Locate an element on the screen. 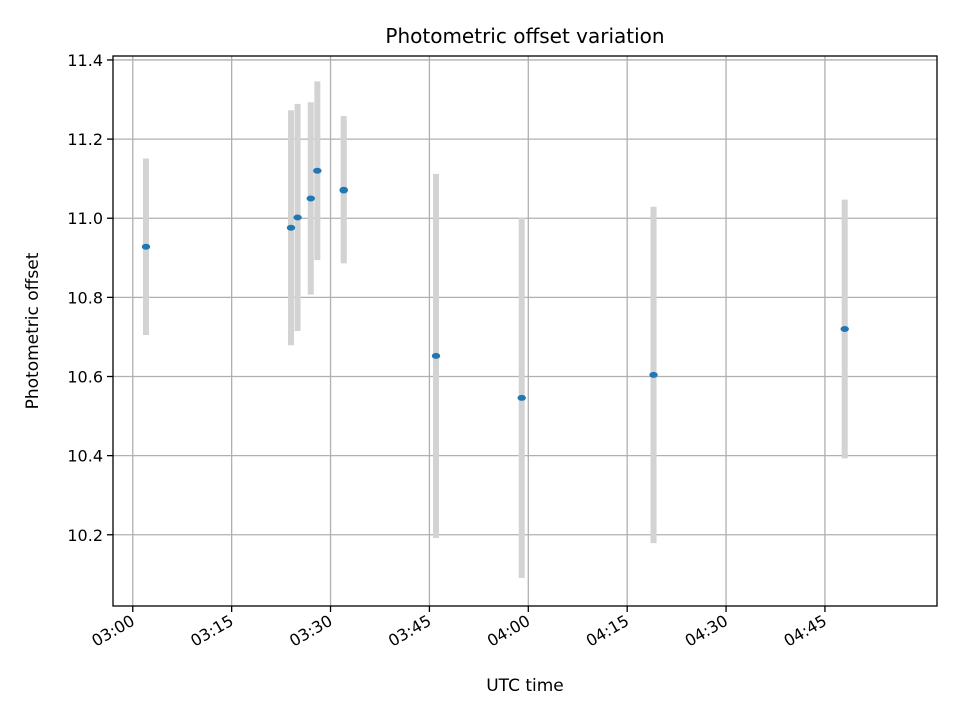 This screenshot has height=720, width=960. y-tick-label: 10.4 is located at coordinates (85, 456).